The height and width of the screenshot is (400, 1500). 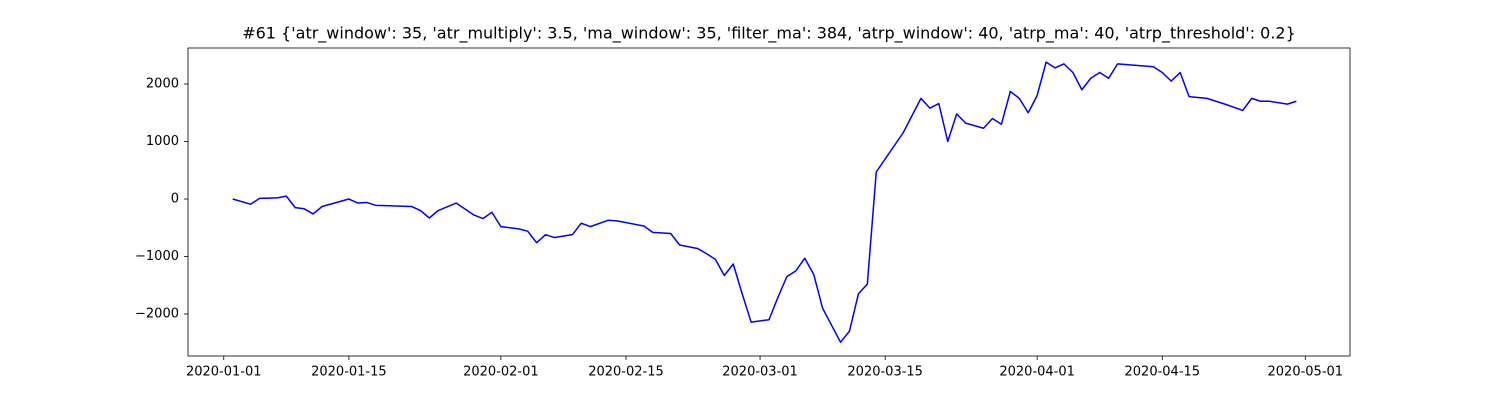 What do you see at coordinates (626, 372) in the screenshot?
I see `x-tick-label: 2020-02-15` at bounding box center [626, 372].